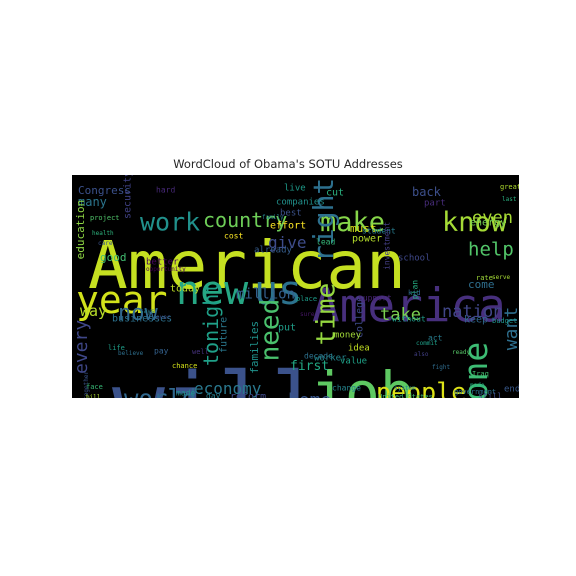  I want to click on word-lead: lead, so click(325, 242).